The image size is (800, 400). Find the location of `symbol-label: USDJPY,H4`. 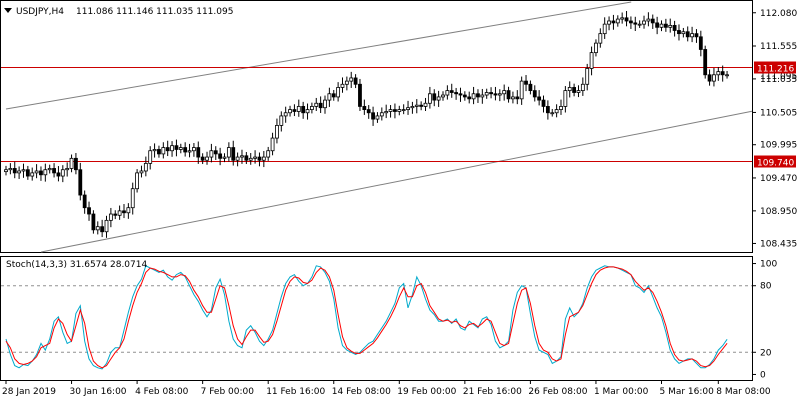

symbol-label: USDJPY,H4 is located at coordinates (40, 12).